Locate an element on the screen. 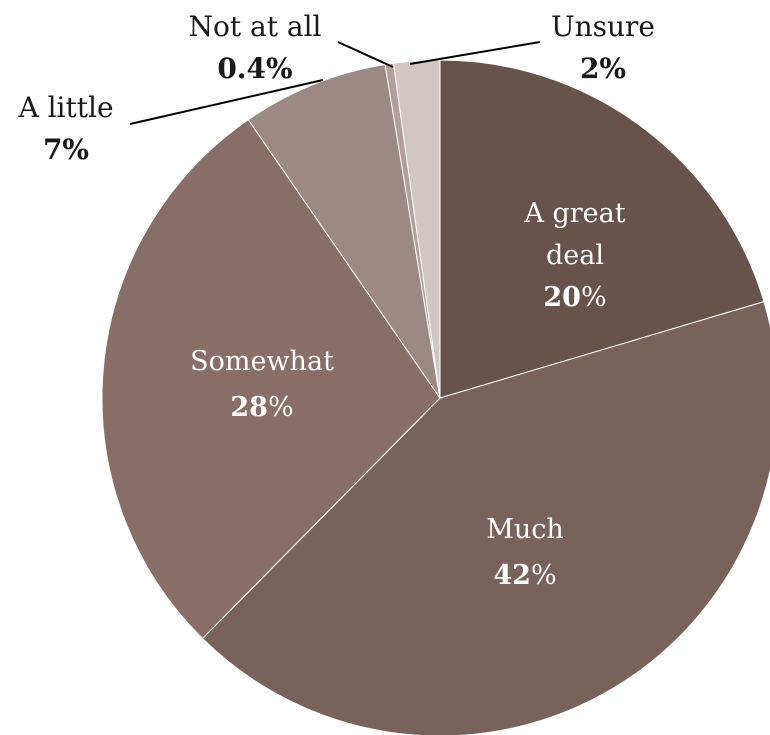 The height and width of the screenshot is (735, 770). slice-label-line: A great is located at coordinates (574, 213).